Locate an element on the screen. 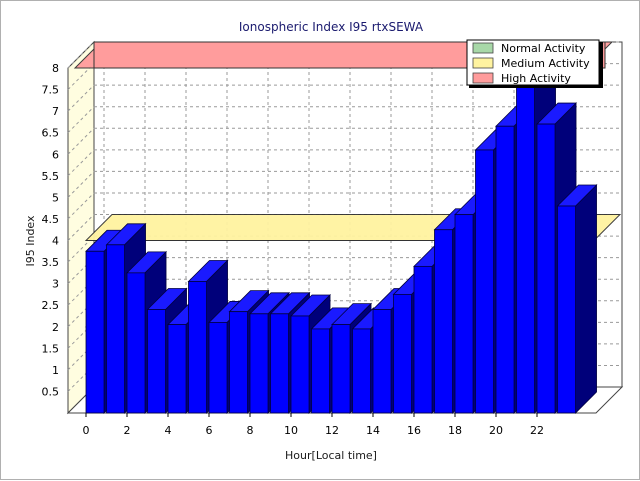  y-tick-label: 5.5 is located at coordinates (51, 176).